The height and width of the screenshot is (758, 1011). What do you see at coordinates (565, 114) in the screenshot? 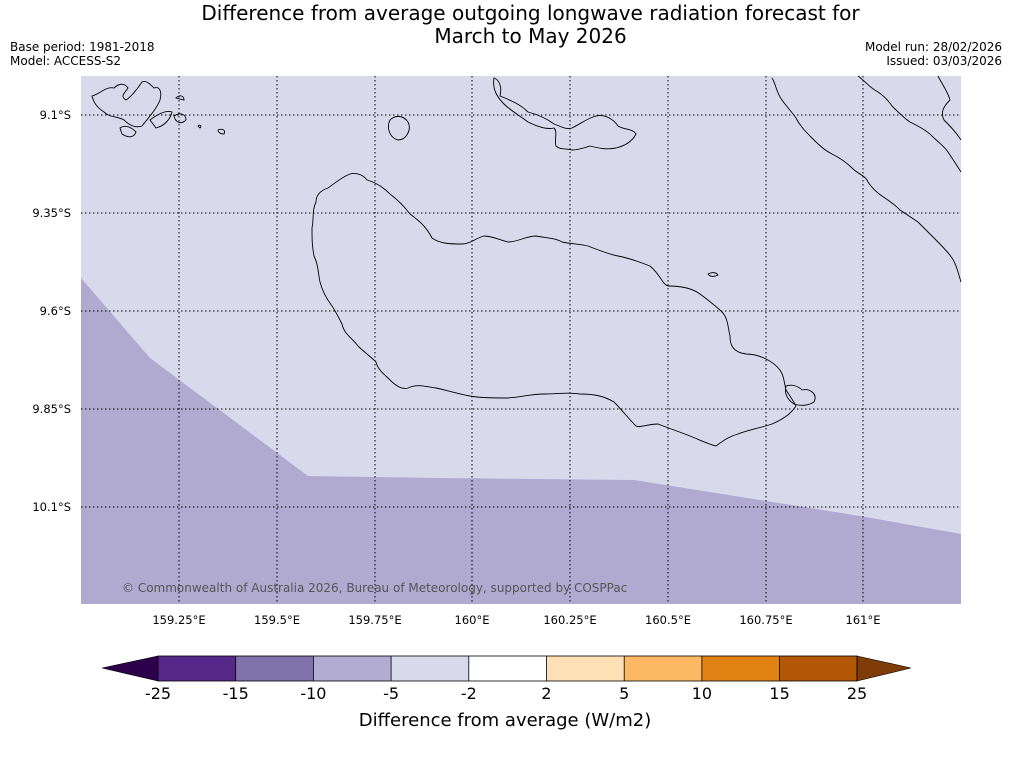
I see `coast-florida-islands` at bounding box center [565, 114].